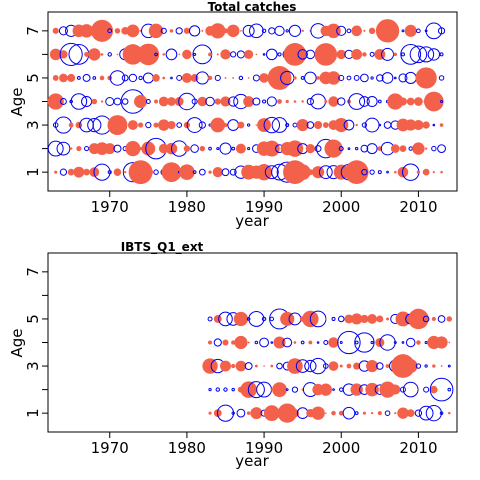 The height and width of the screenshot is (480, 480). Describe the element at coordinates (33, 125) in the screenshot. I see `y-tick-label: 3` at that location.